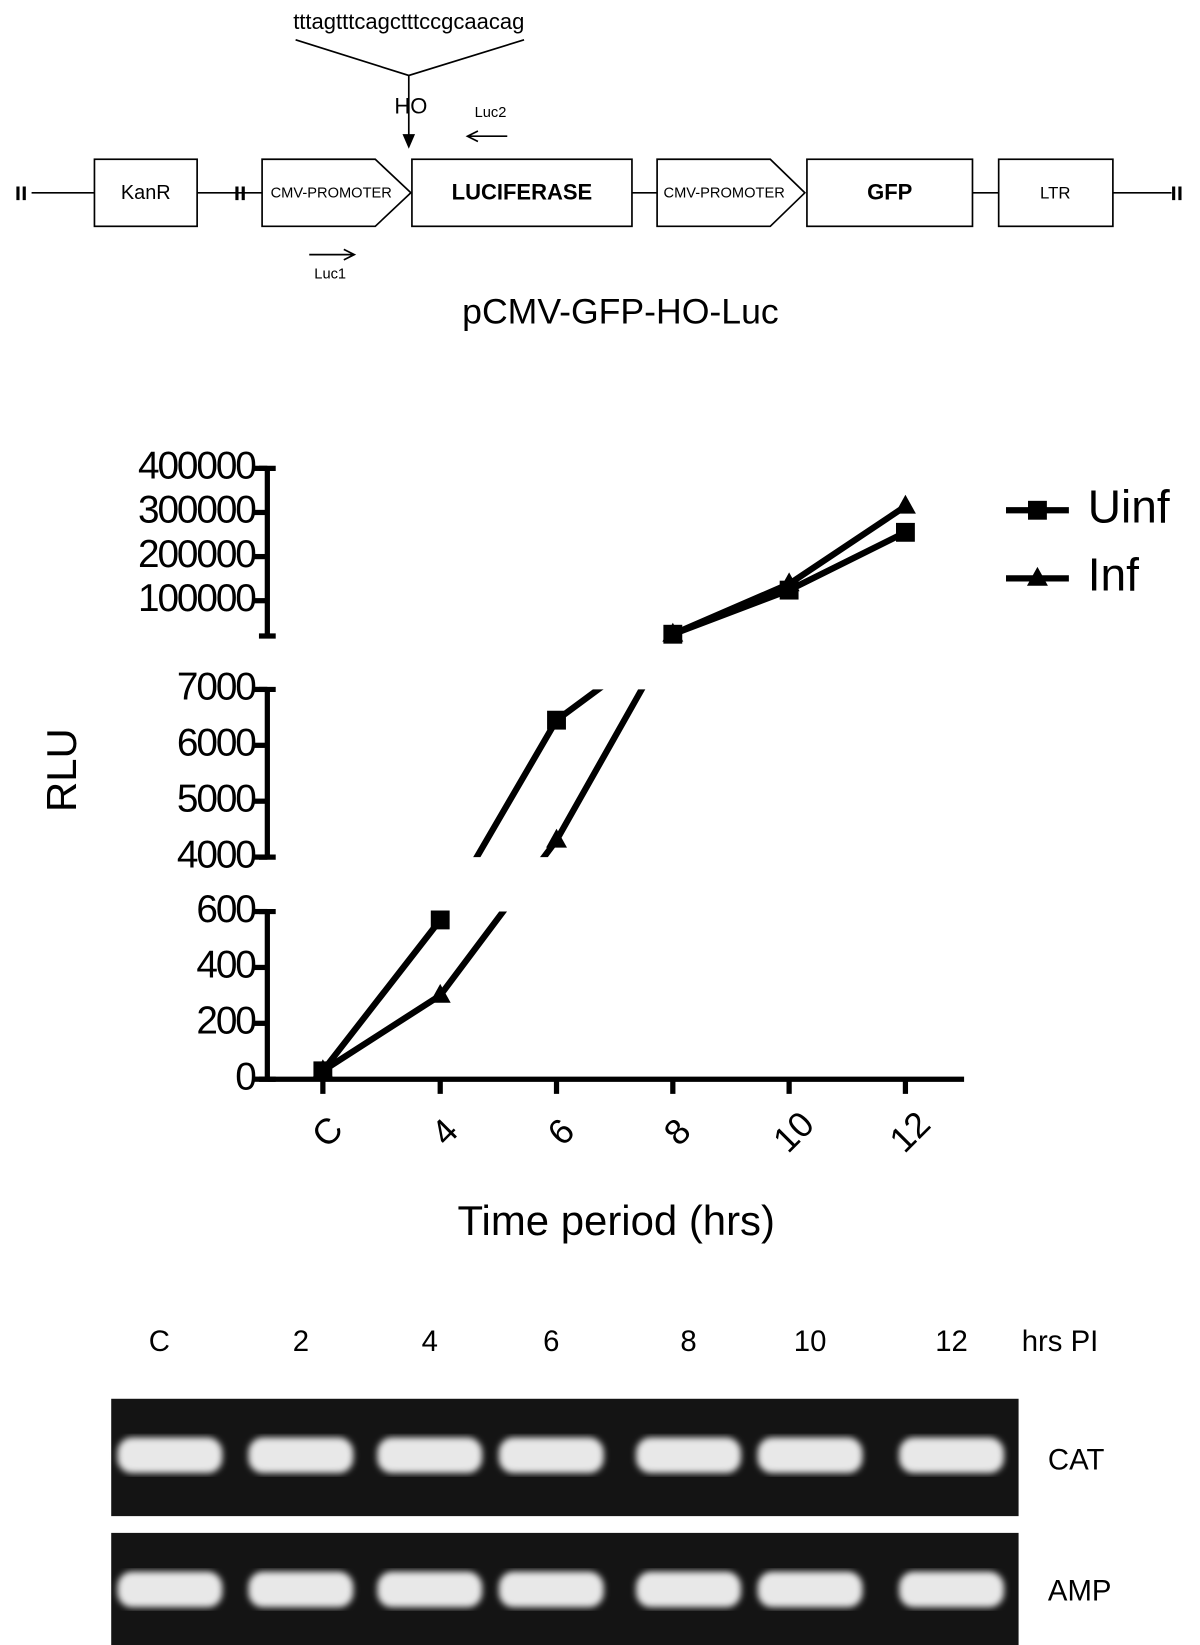 The width and height of the screenshot is (1200, 1645). What do you see at coordinates (688, 1341) in the screenshot?
I see `lane-label: 8` at bounding box center [688, 1341].